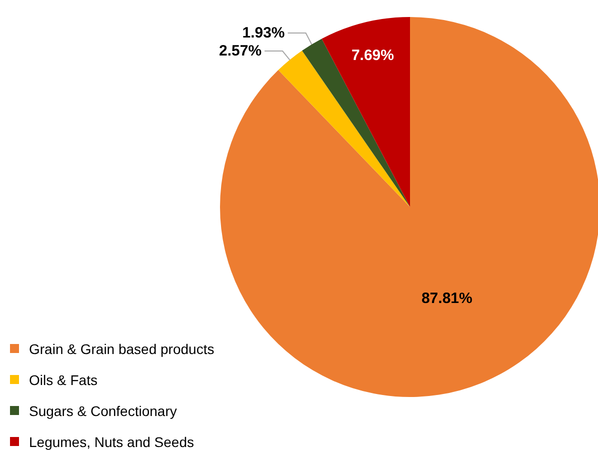 The image size is (598, 450). I want to click on legend-label: Oils & Fats, so click(63, 380).